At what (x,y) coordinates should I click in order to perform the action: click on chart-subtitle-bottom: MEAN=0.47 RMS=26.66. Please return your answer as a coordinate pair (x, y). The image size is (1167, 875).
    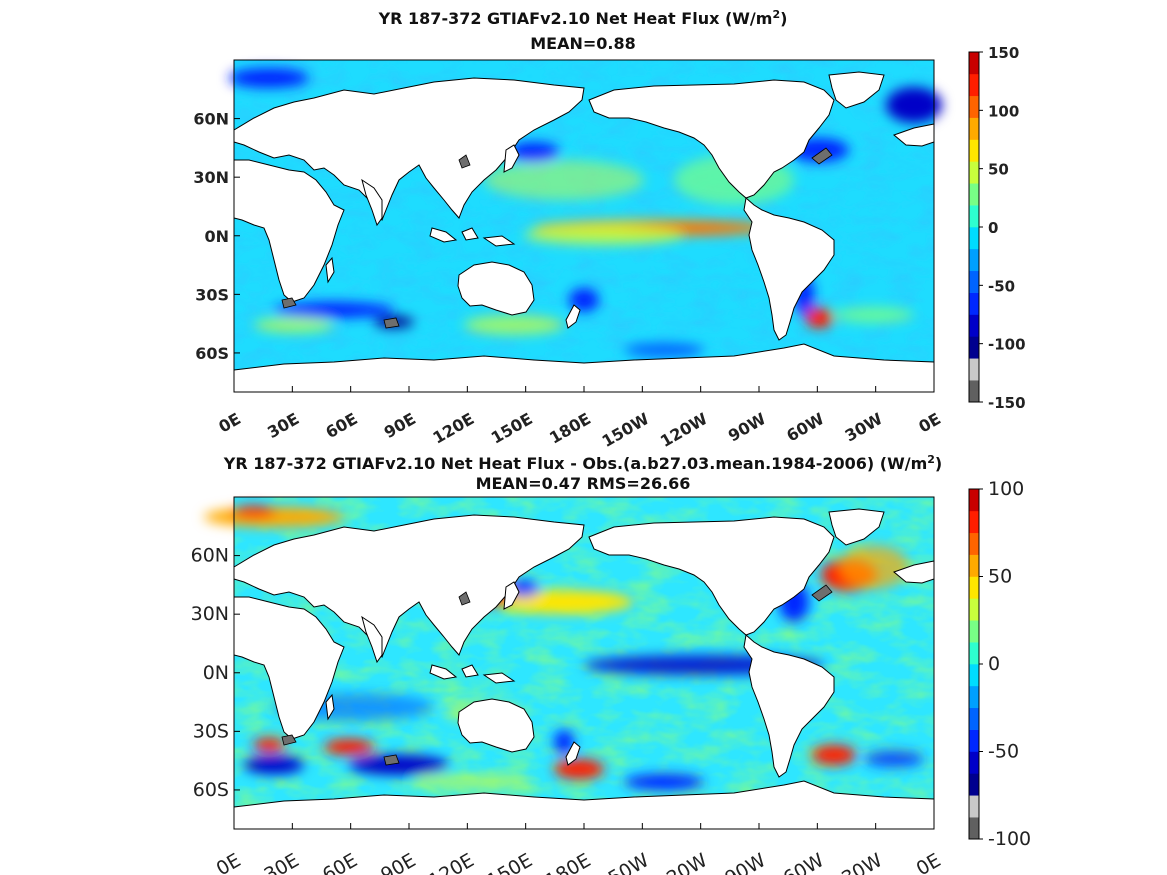
    Looking at the image, I should click on (583, 483).